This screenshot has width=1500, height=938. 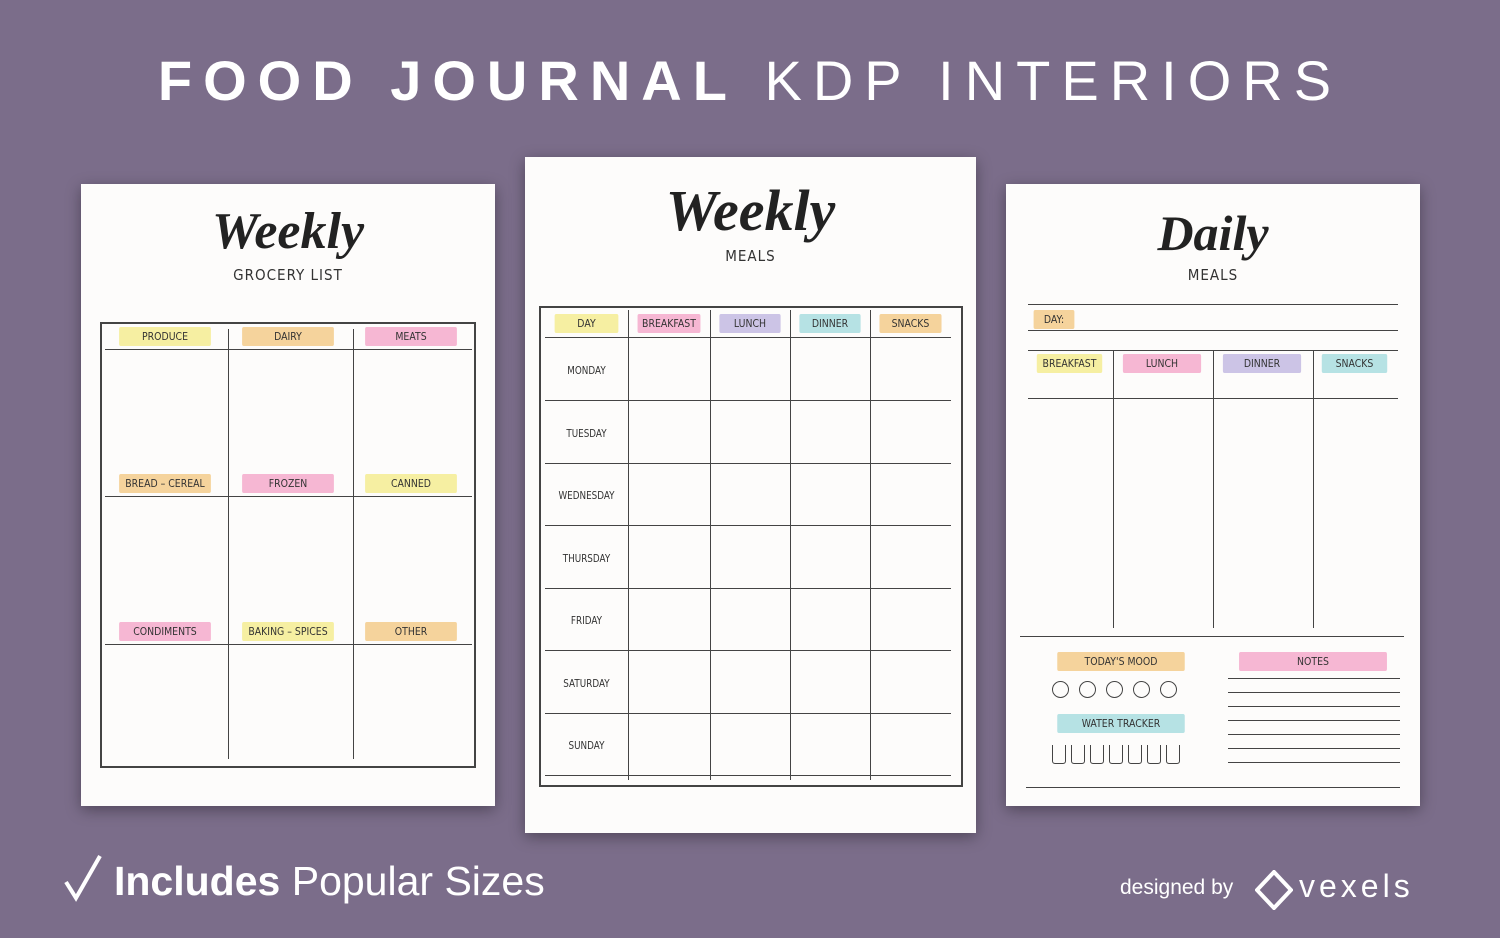 I want to click on meal-label: SNACKS, so click(x=1354, y=363).